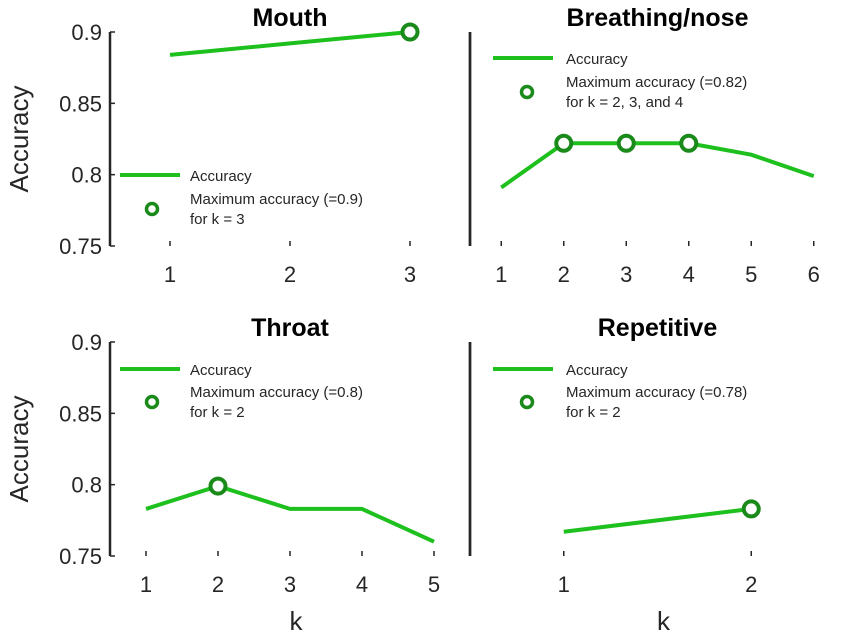 The height and width of the screenshot is (633, 850). I want to click on panel-title: Mouth, so click(290, 18).